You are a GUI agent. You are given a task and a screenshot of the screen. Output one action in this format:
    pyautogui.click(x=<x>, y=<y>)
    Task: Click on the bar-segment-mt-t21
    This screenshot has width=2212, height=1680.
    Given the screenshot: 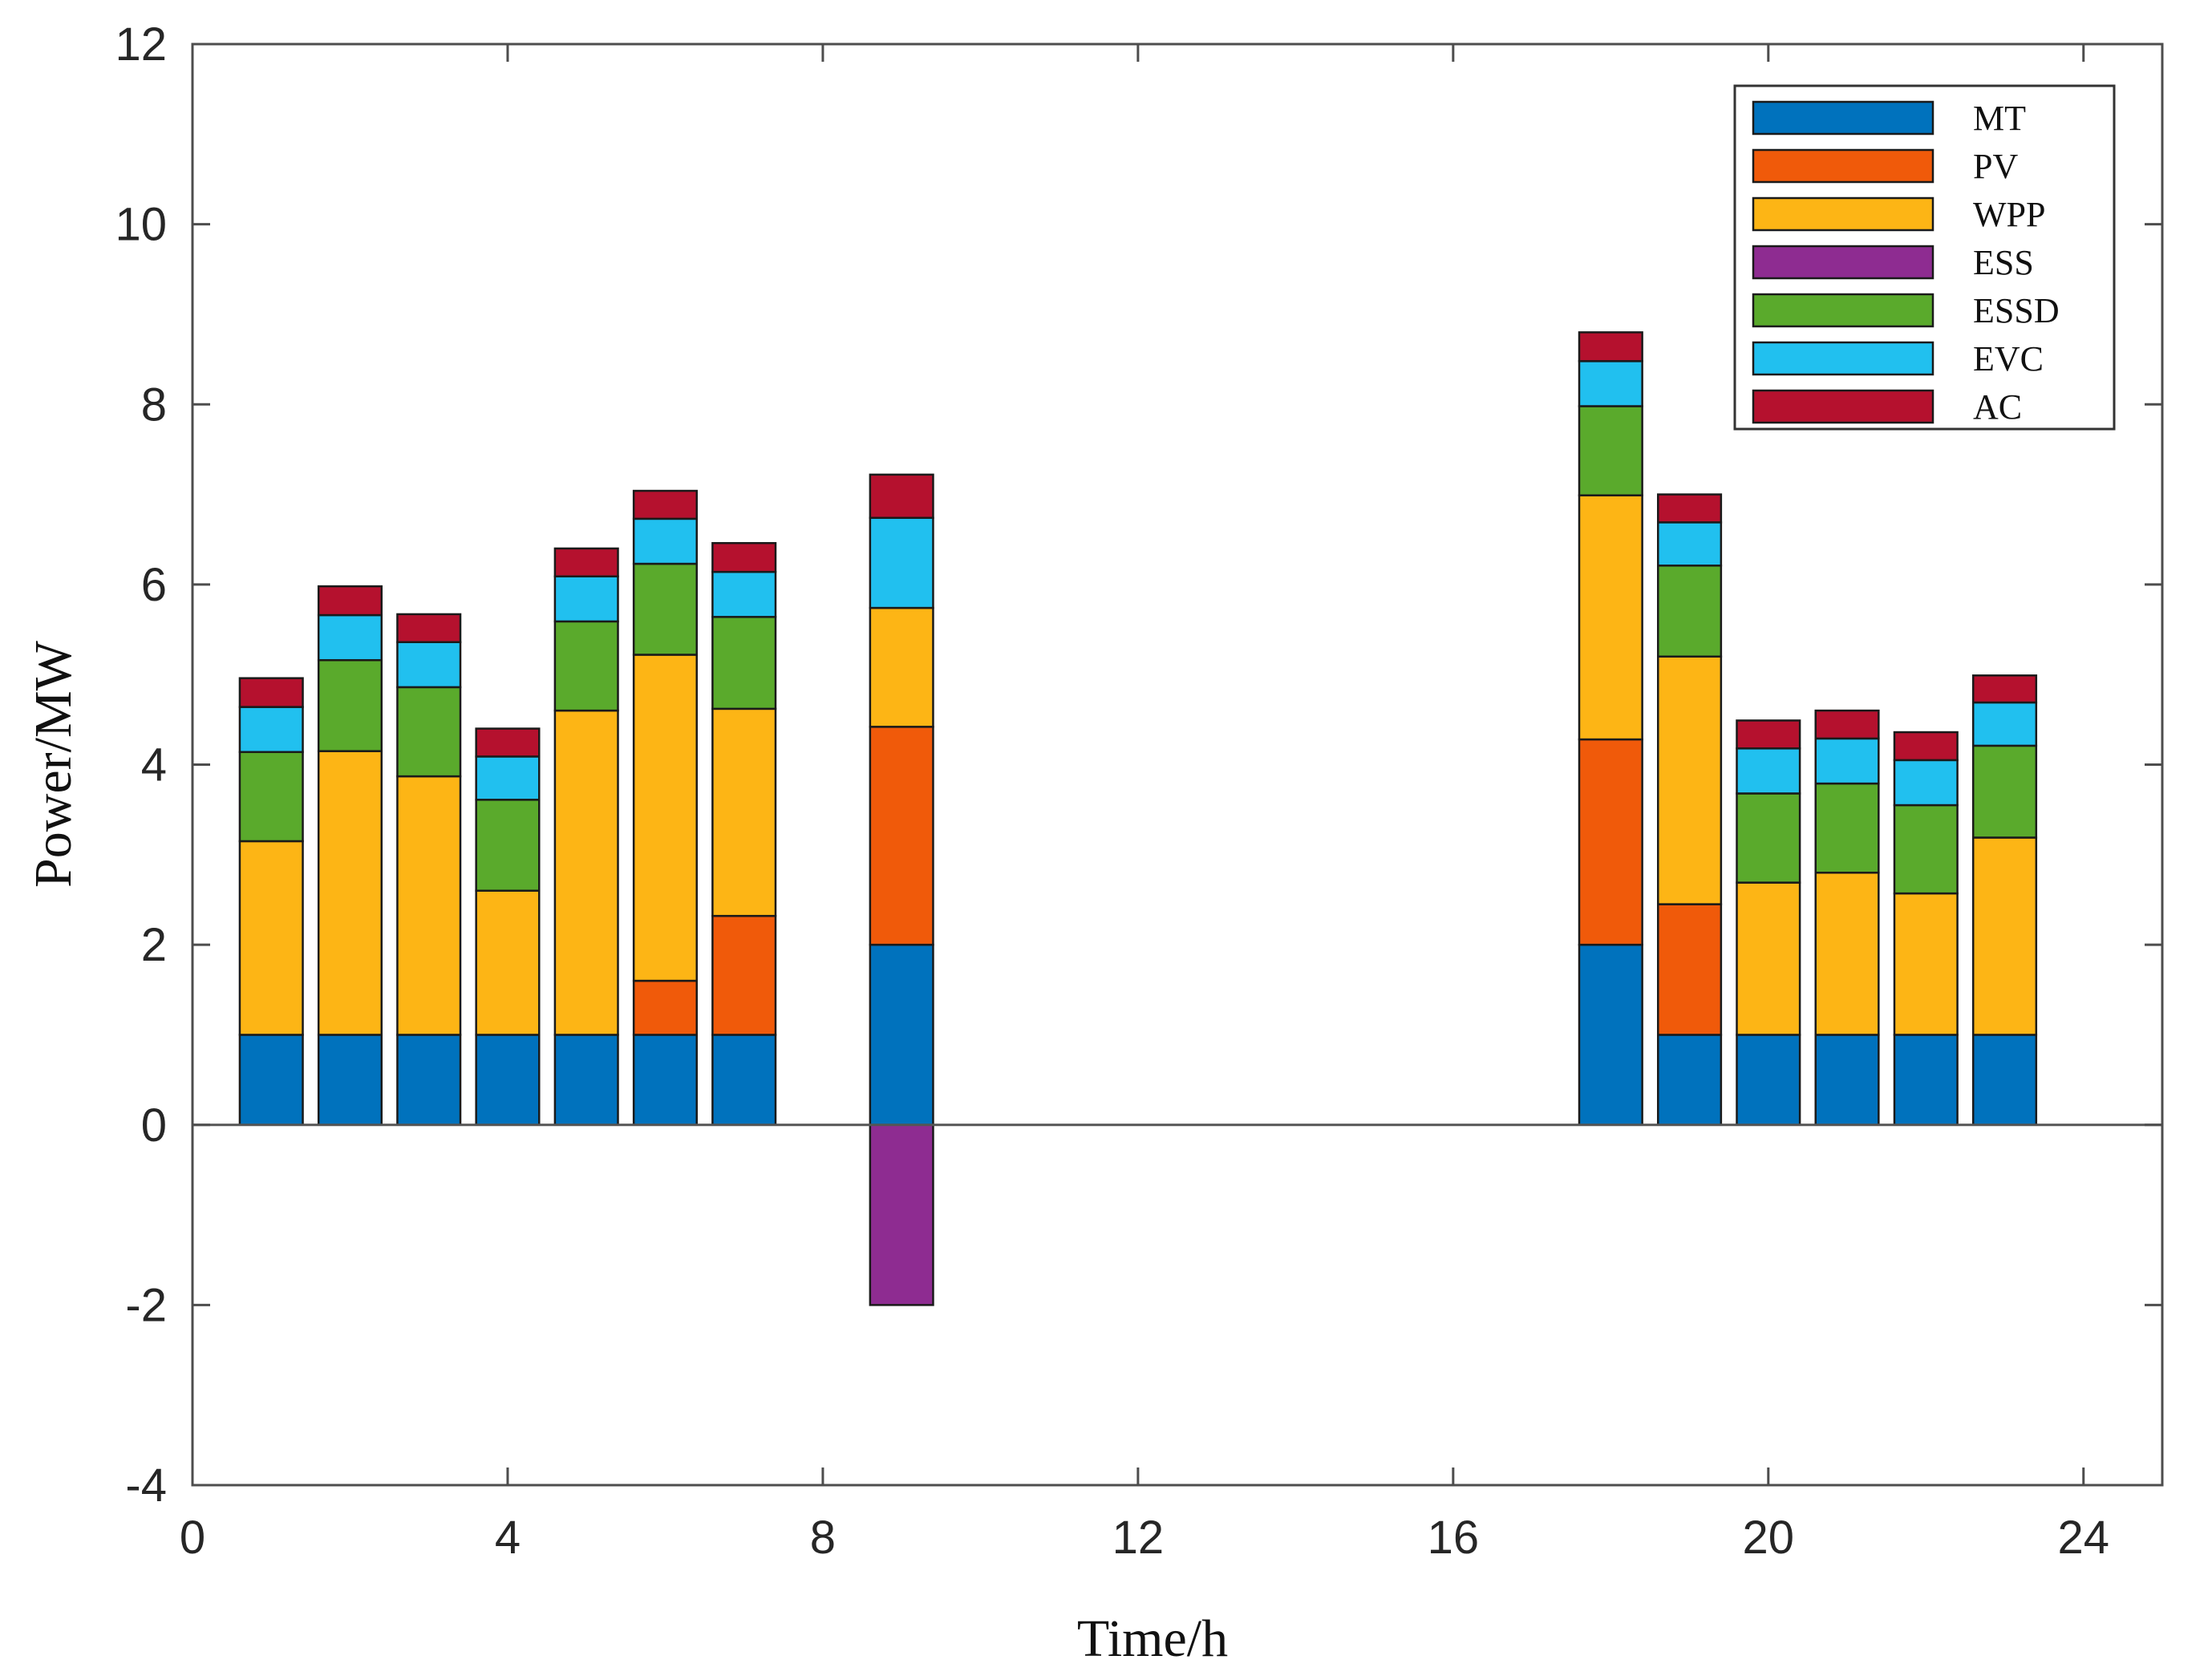 What is the action you would take?
    pyautogui.click(x=1847, y=1080)
    